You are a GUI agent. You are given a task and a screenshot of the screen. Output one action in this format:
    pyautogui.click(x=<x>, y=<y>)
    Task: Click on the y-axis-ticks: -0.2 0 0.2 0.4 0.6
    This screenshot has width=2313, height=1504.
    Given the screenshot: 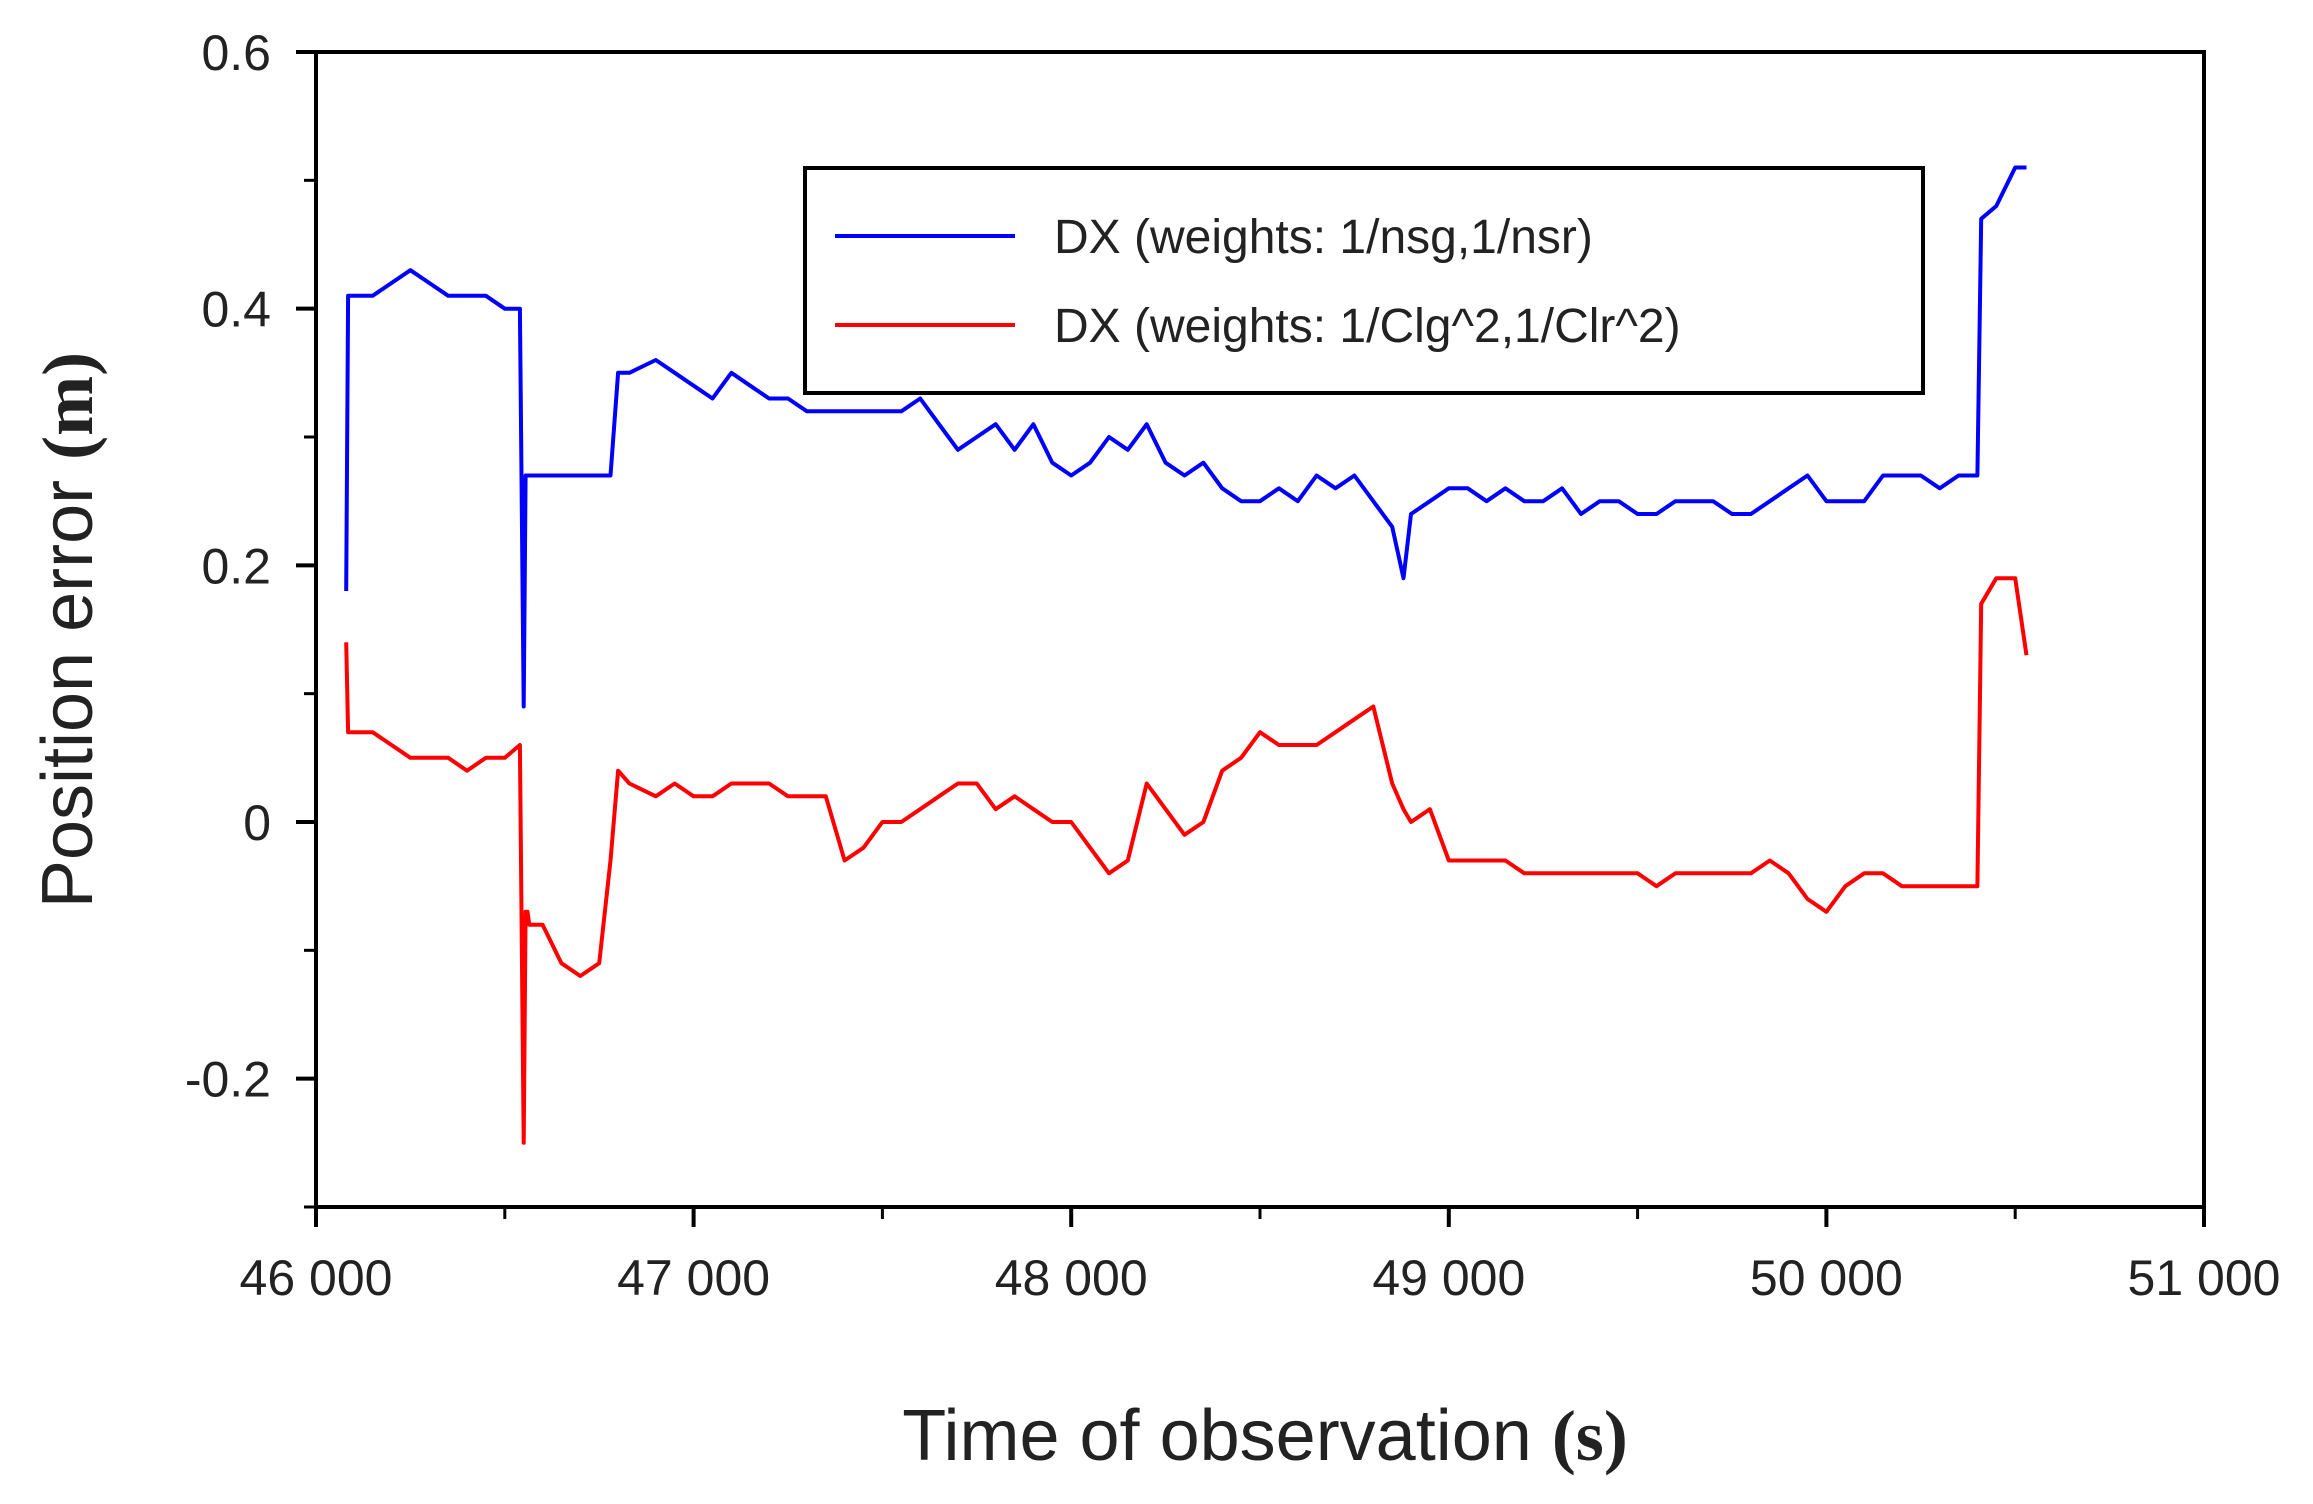 What is the action you would take?
    pyautogui.click(x=250, y=617)
    